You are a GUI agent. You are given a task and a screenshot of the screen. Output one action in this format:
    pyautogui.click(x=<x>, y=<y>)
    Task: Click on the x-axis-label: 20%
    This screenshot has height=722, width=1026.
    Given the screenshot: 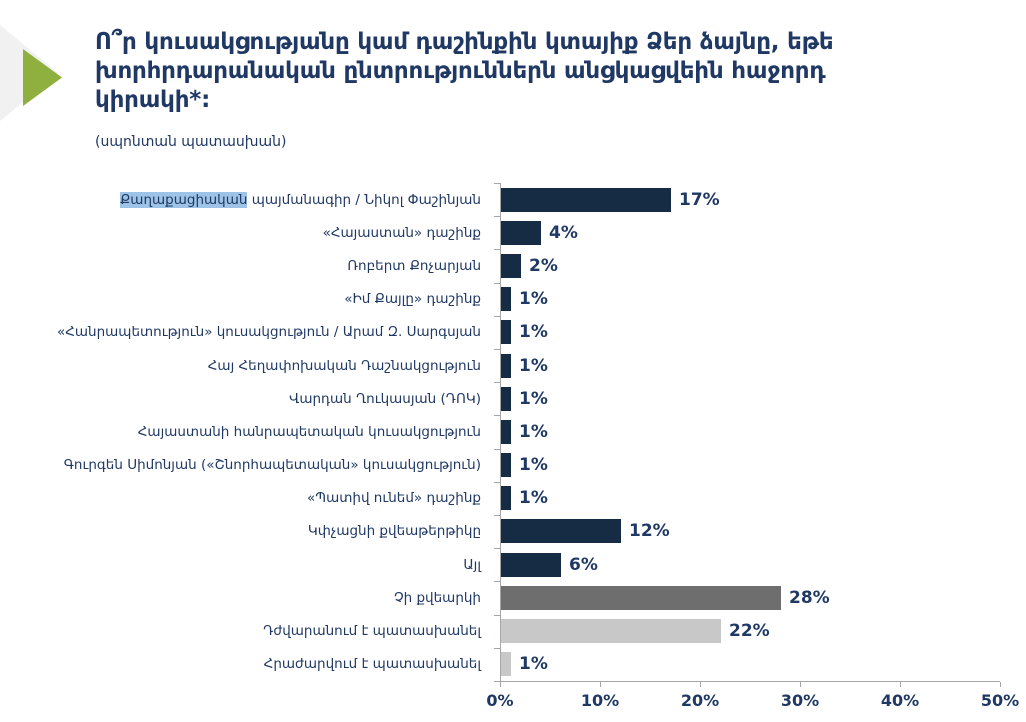 What is the action you would take?
    pyautogui.click(x=700, y=700)
    